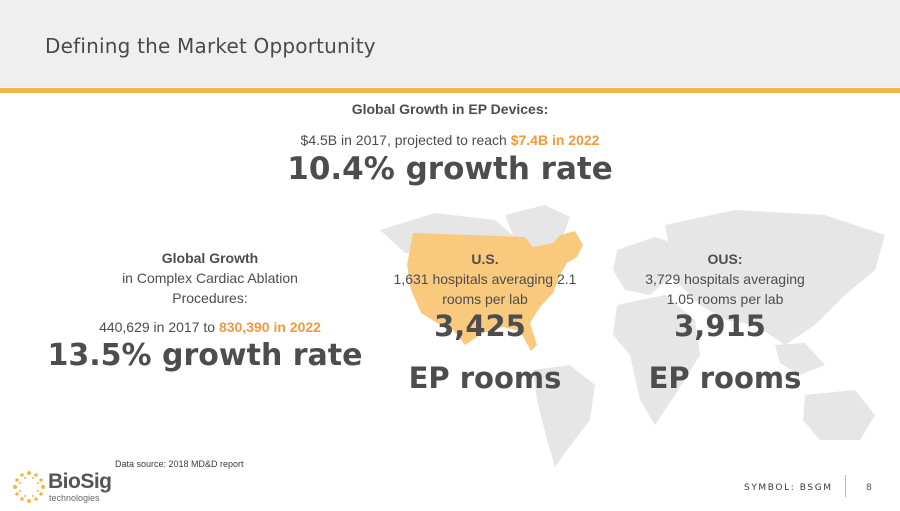  I want to click on ablation-line: 440,629 in 2017 to 830,390 in 2022, so click(210, 327).